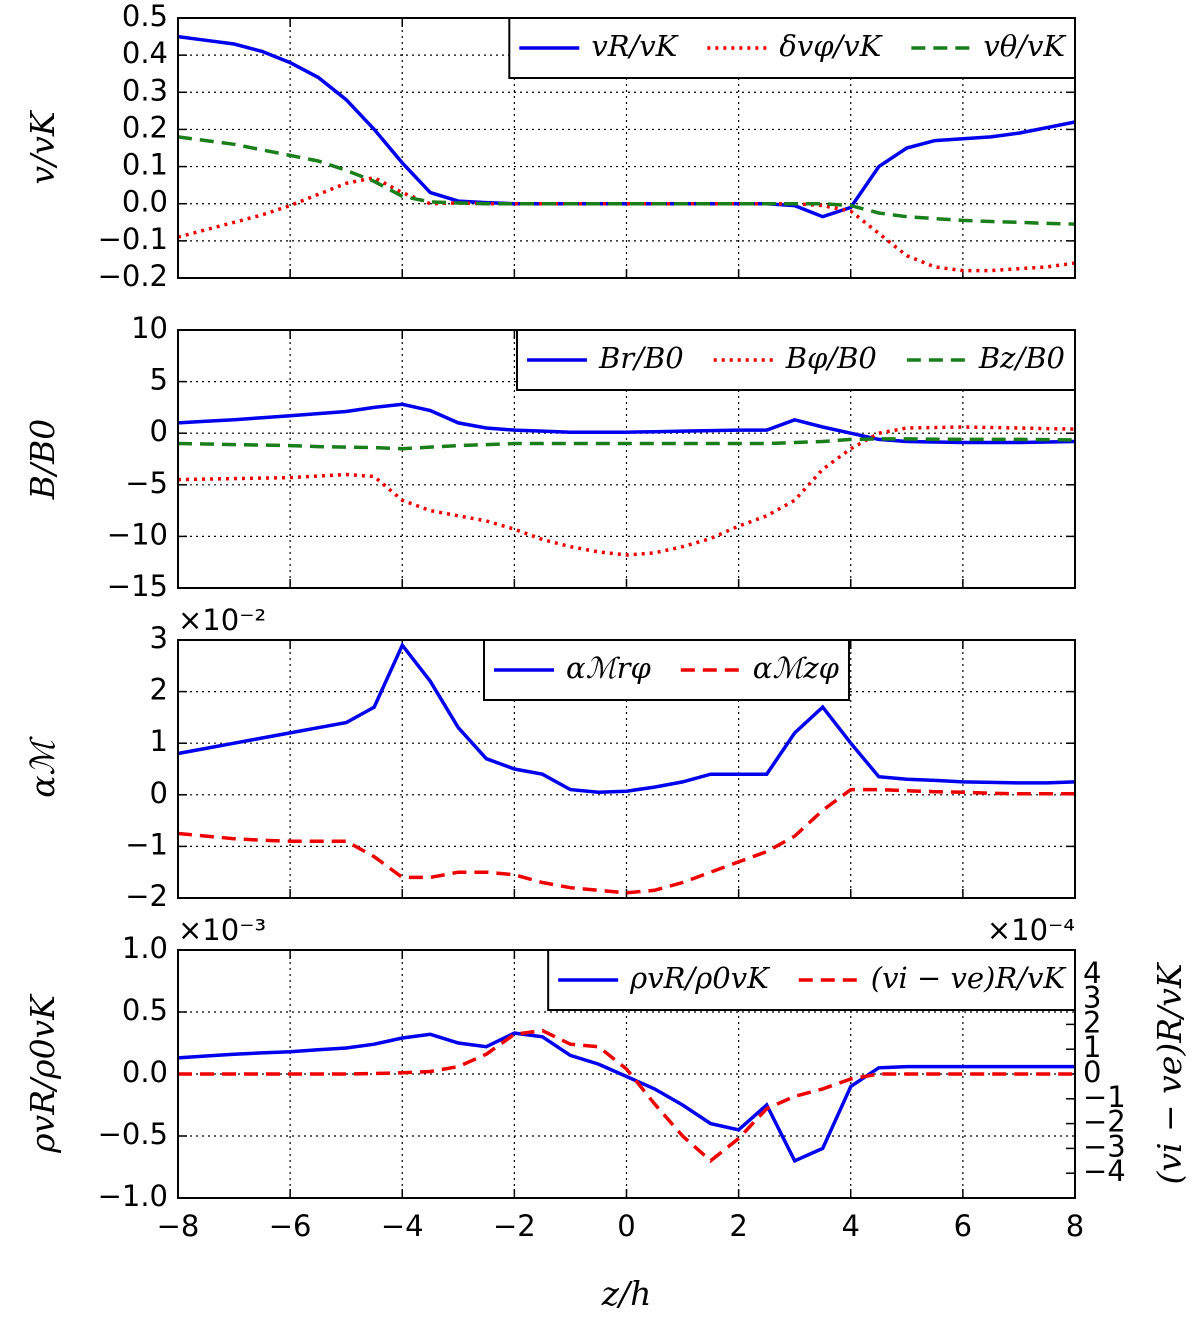 The image size is (1200, 1331). I want to click on y-tick-label: 1, so click(159, 741).